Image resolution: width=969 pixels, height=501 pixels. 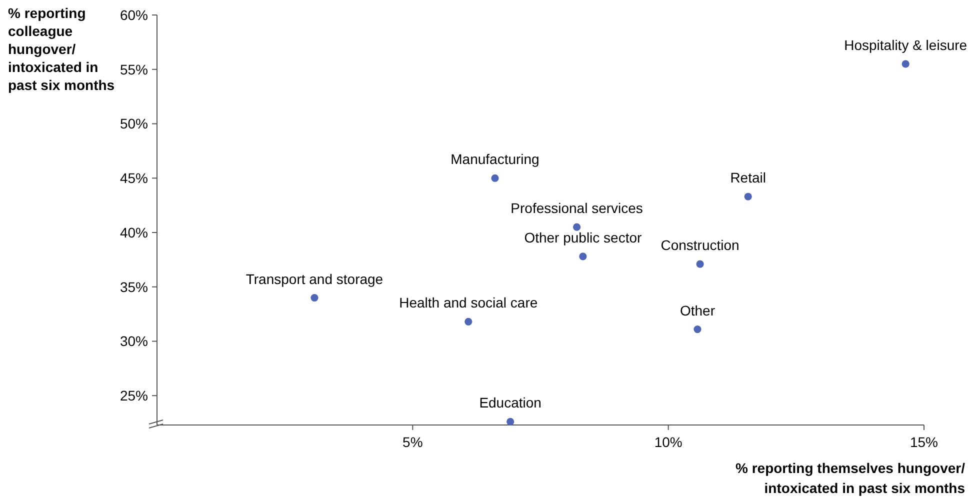 I want to click on y-tick-label: 50%, so click(x=134, y=124).